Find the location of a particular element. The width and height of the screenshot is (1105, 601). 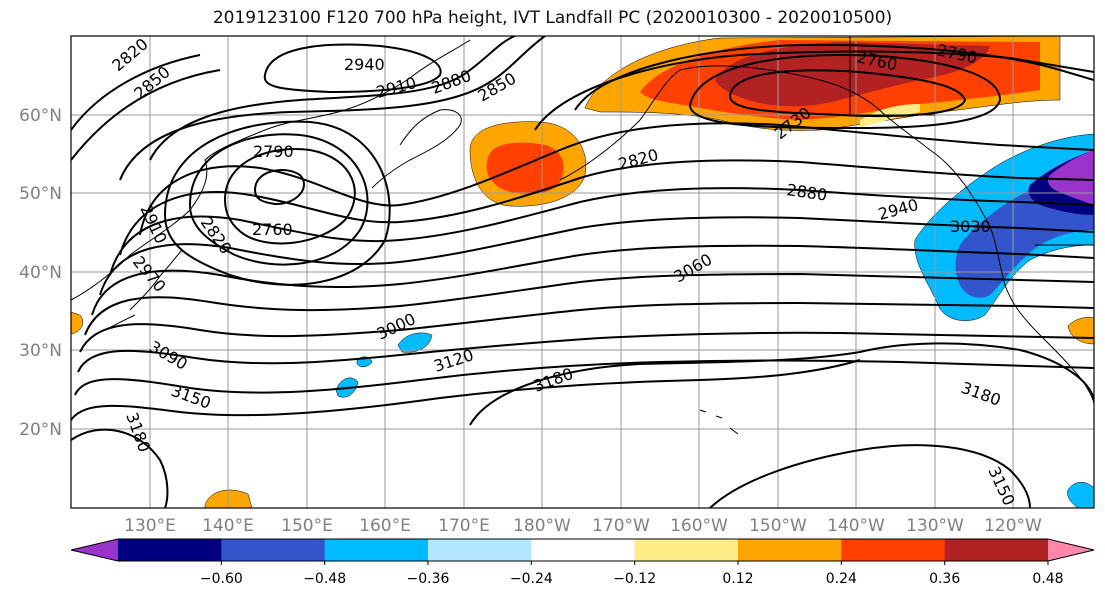

colorbar-outline is located at coordinates (582, 550).